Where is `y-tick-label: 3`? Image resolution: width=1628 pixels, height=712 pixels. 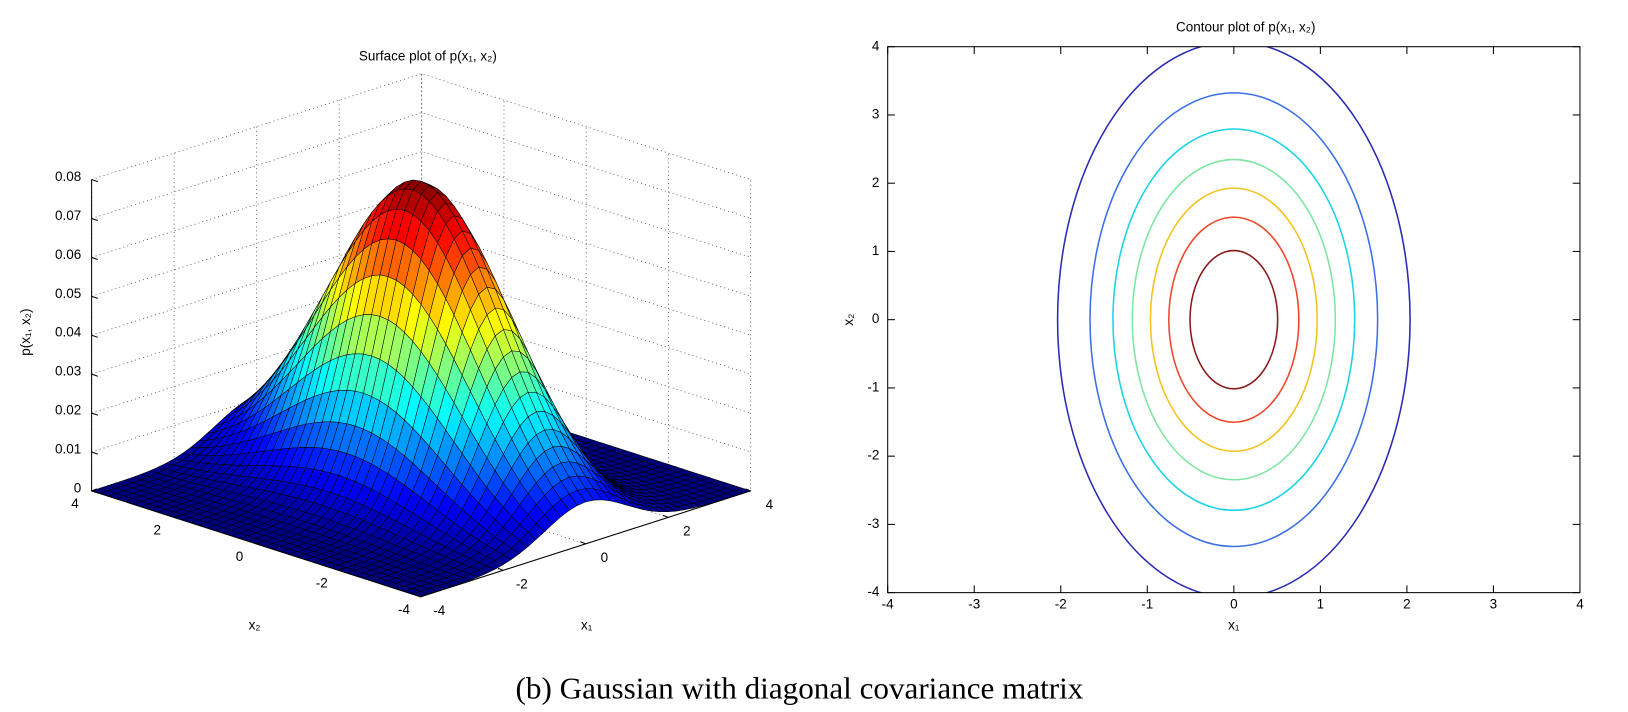 y-tick-label: 3 is located at coordinates (876, 114).